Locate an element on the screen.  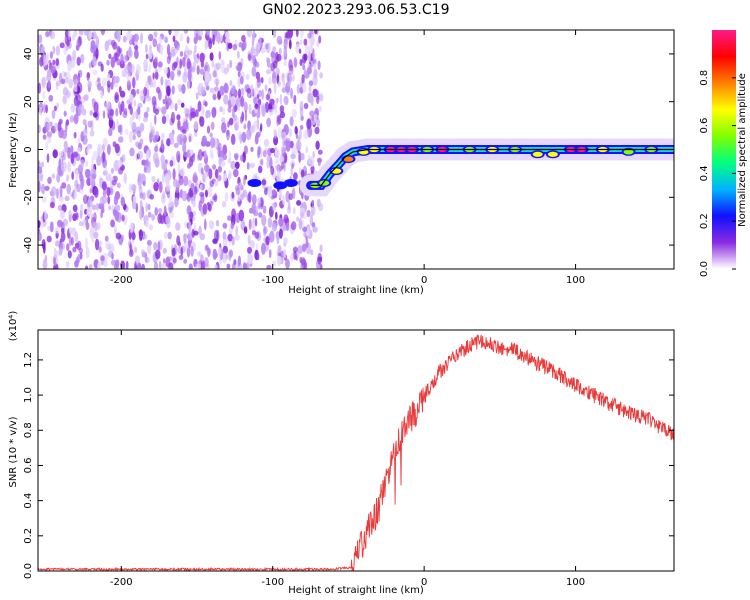
signal-blob is located at coordinates (628, 152).